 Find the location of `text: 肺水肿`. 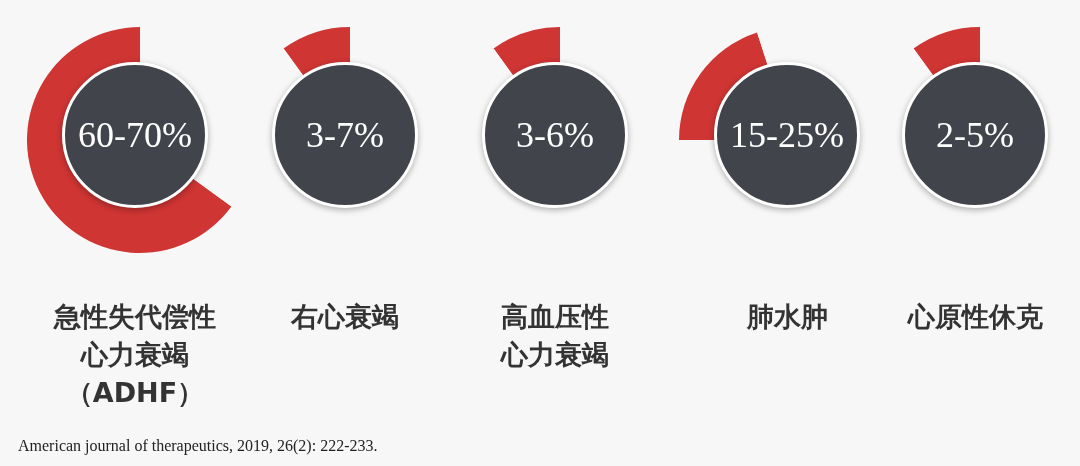

text: 肺水肿 is located at coordinates (787, 316).